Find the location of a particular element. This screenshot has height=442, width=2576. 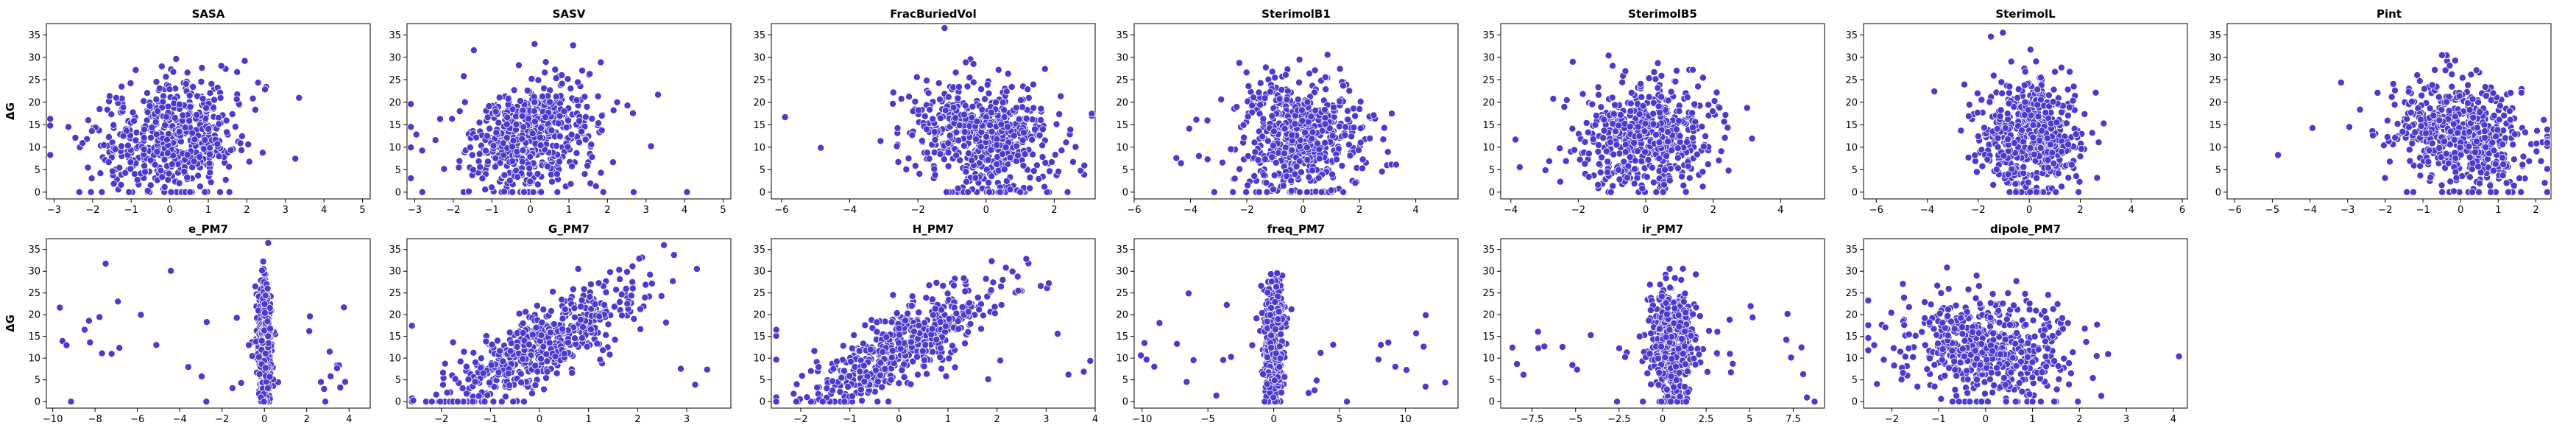

y-axis-label: ΔG is located at coordinates (10, 111).